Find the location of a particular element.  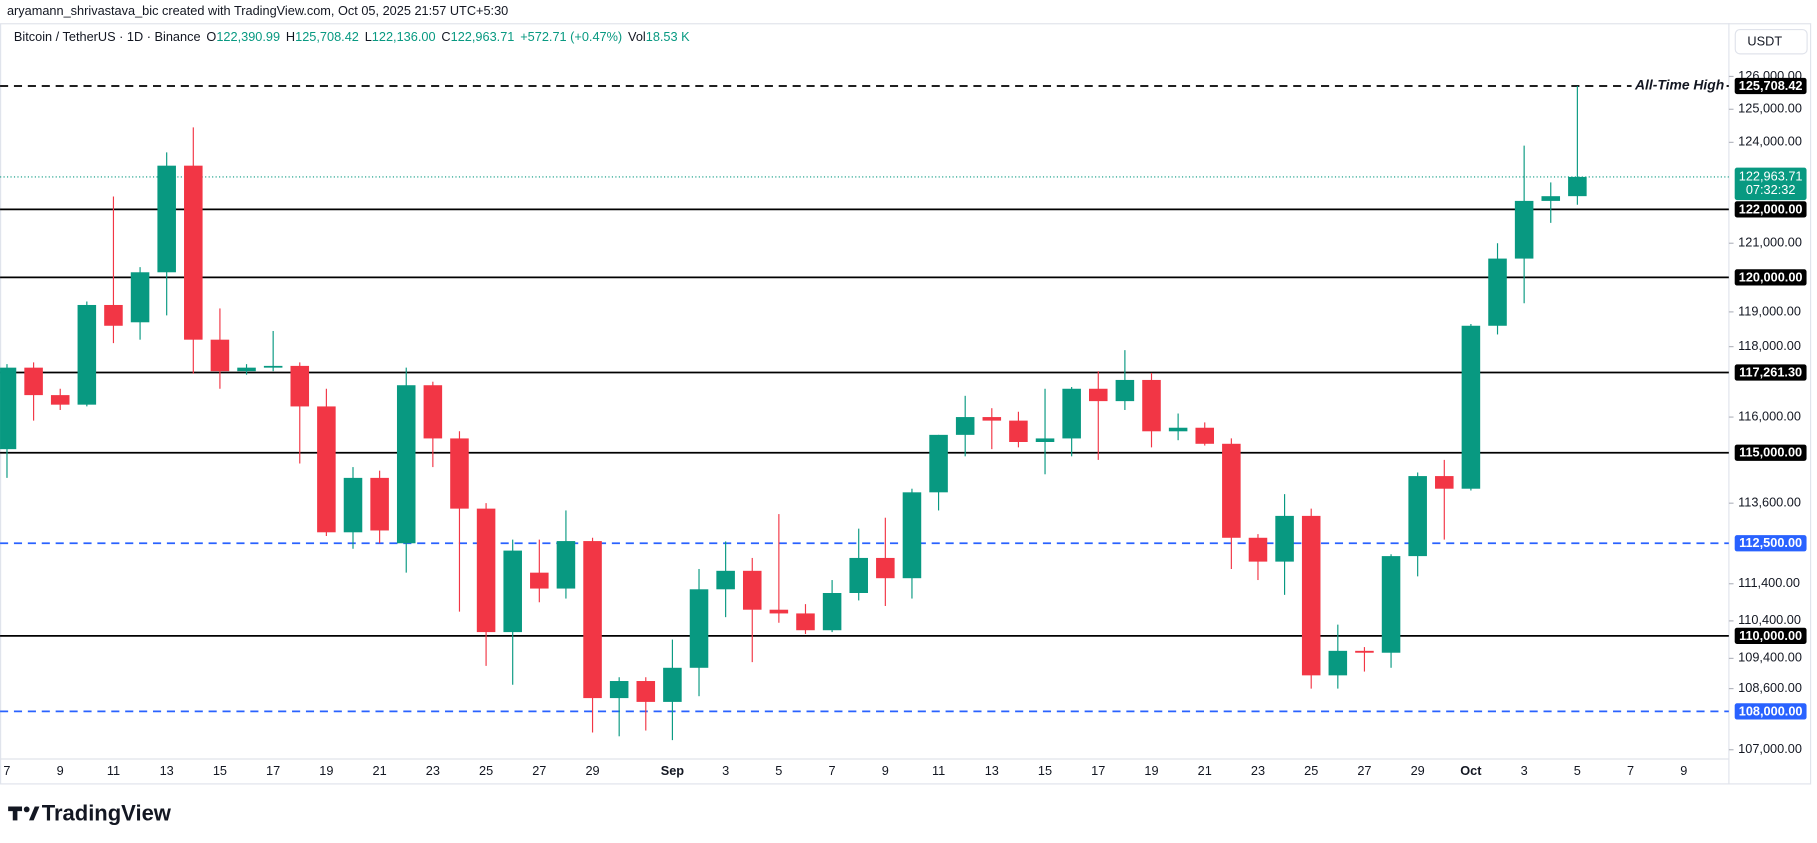

y-tick-label: 113,600.00 is located at coordinates (1769, 502).